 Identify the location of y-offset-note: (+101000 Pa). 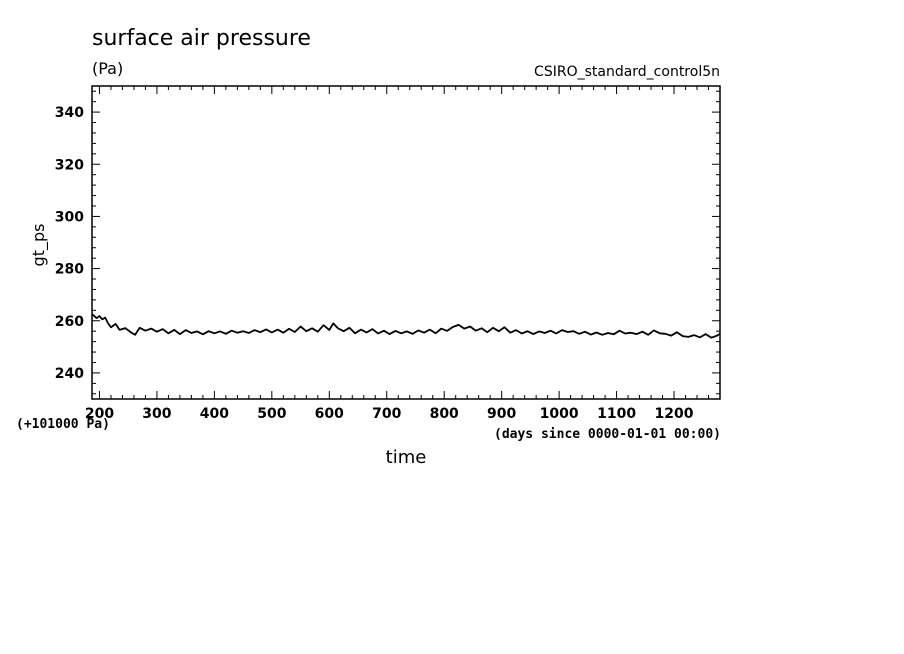
(63, 424).